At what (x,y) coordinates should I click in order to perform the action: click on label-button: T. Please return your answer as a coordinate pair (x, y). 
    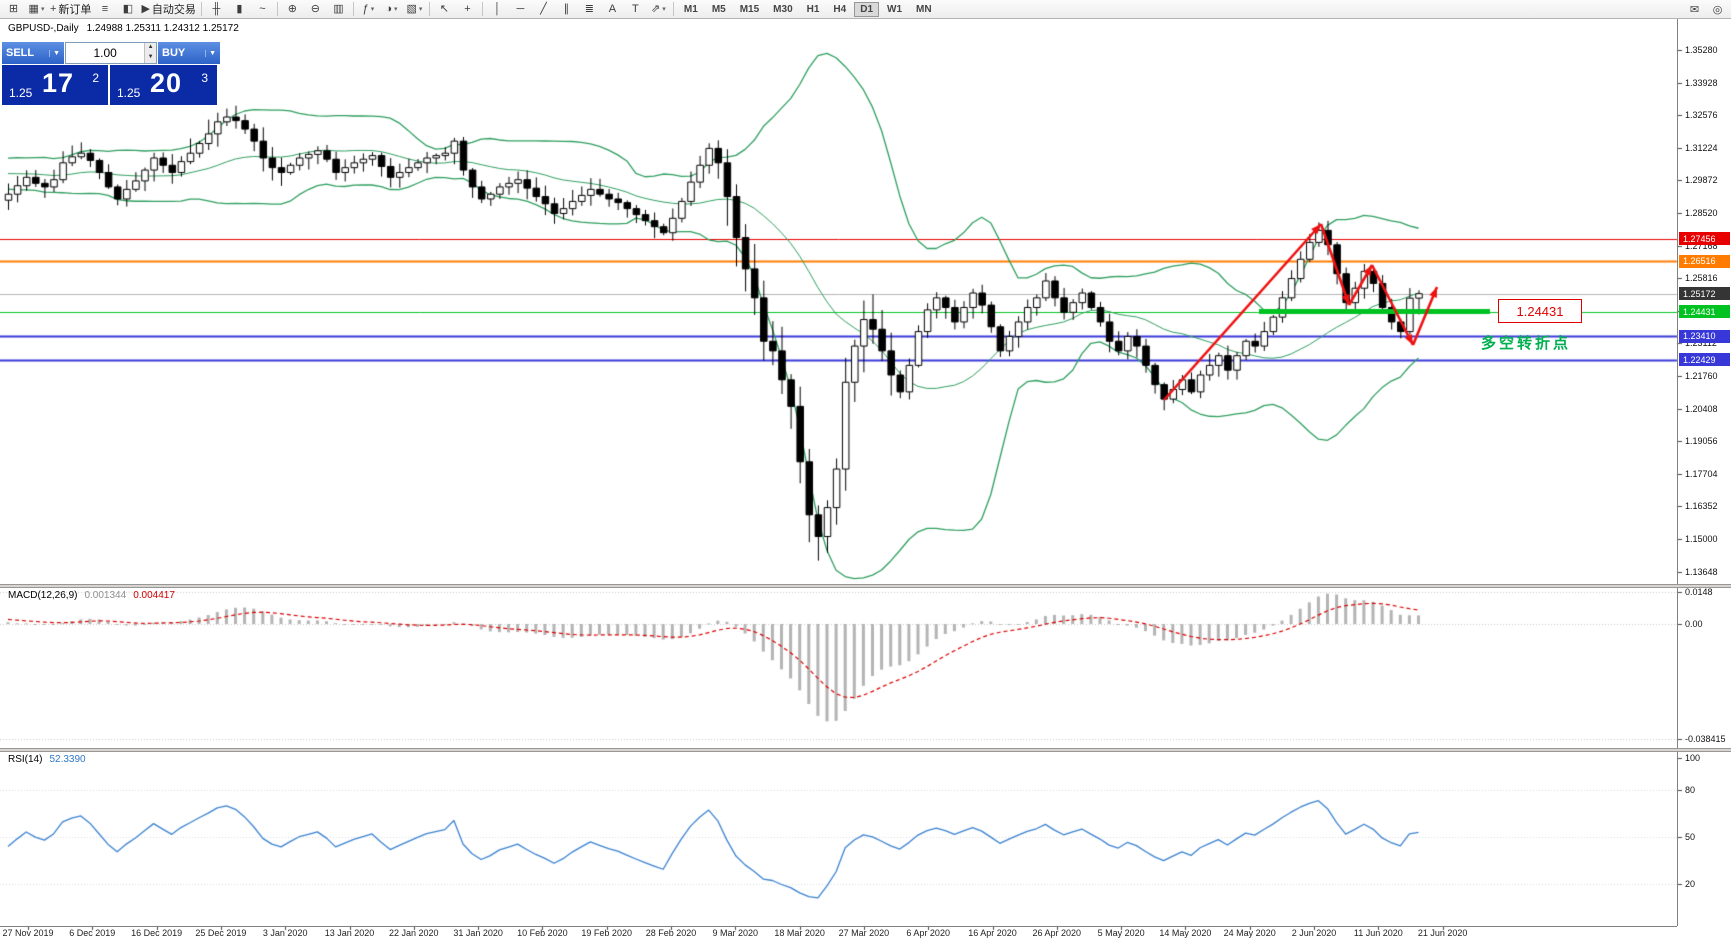
    Looking at the image, I should click on (635, 9).